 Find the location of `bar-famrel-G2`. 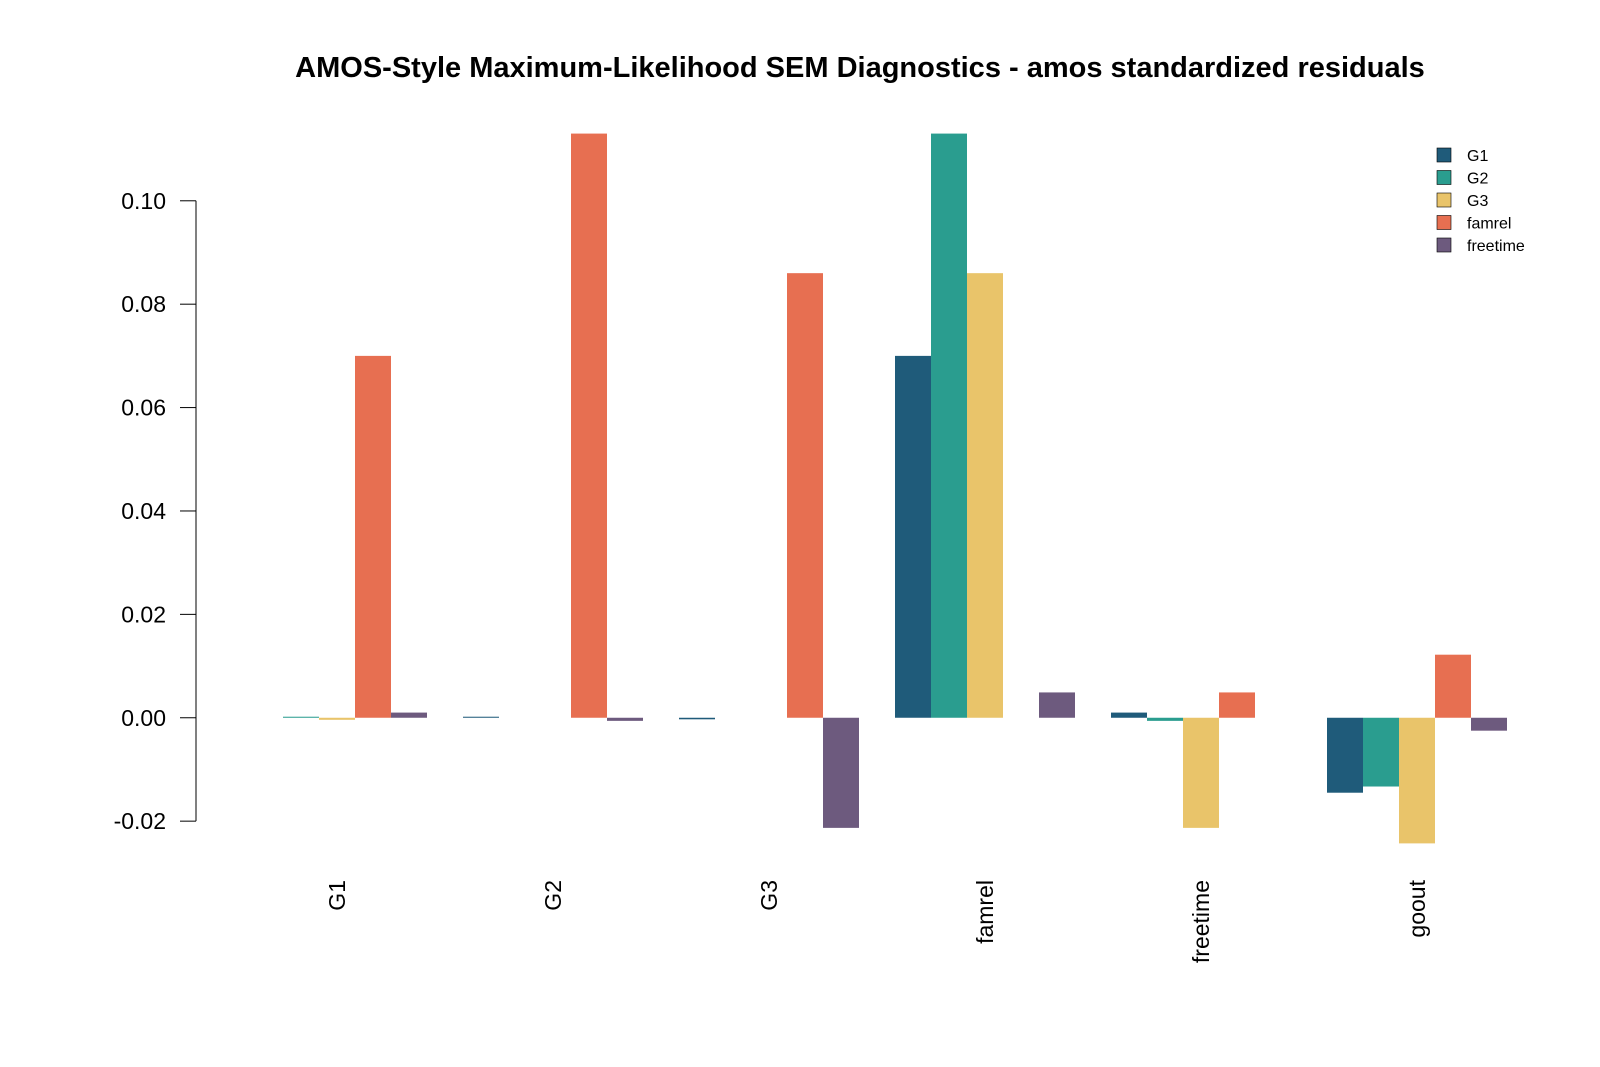

bar-famrel-G2 is located at coordinates (949, 425).